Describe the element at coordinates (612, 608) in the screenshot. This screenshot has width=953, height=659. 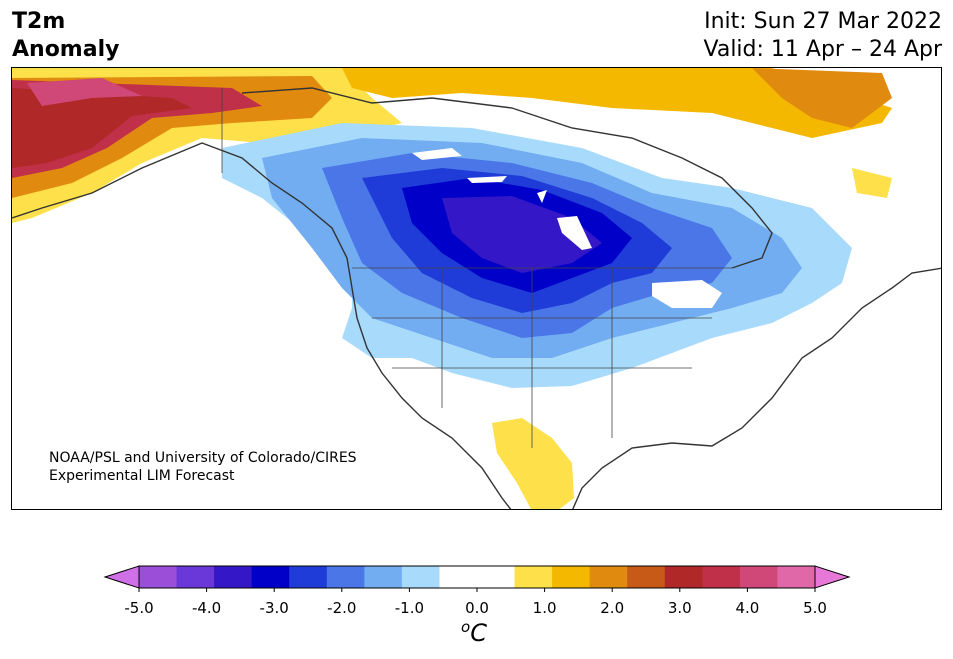
I see `colorbar-tick-label: 2.0` at that location.